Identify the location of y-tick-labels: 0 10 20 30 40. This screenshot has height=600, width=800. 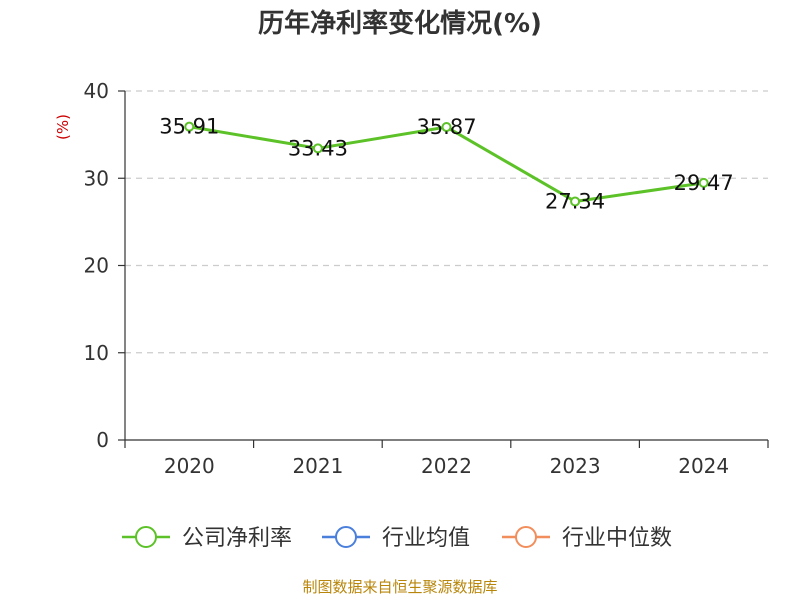
(96, 265).